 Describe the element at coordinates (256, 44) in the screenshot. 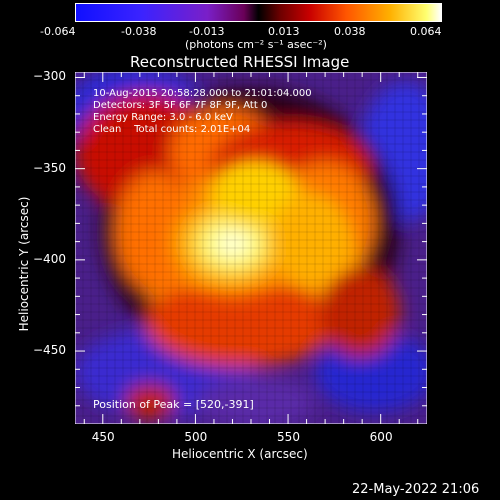

I see `colorbar-unit-label: (photons cm⁻² s⁻¹ asec⁻²)` at that location.